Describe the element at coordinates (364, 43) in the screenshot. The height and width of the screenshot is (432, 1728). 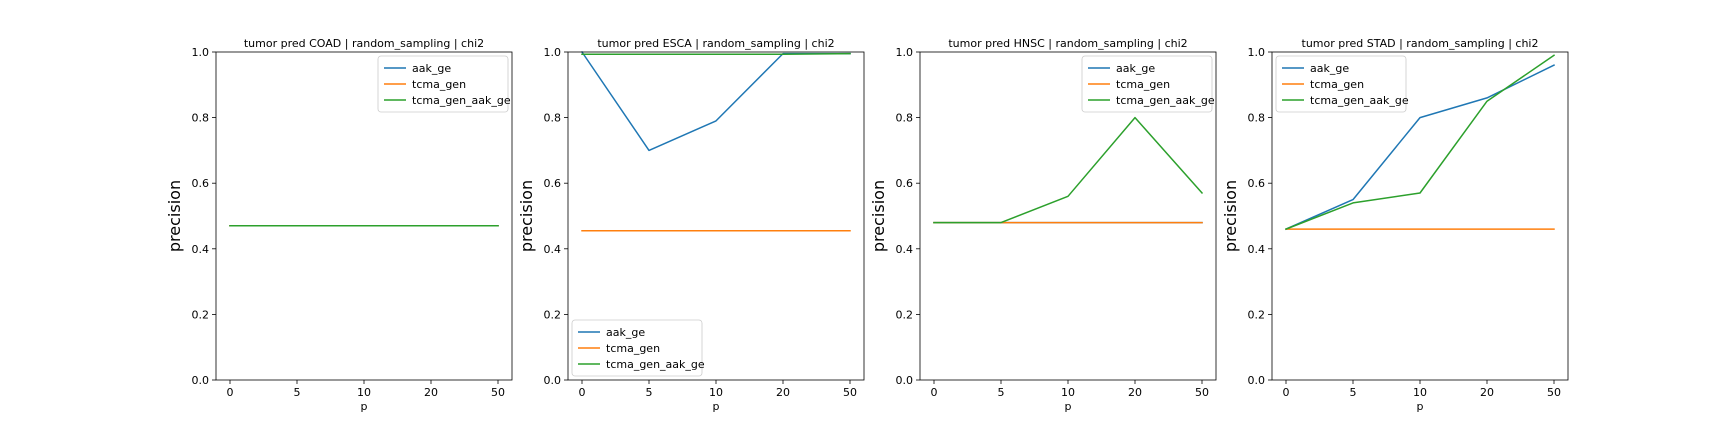
I see `chart-title: tumor pred COAD | random_sampling | chi2` at that location.